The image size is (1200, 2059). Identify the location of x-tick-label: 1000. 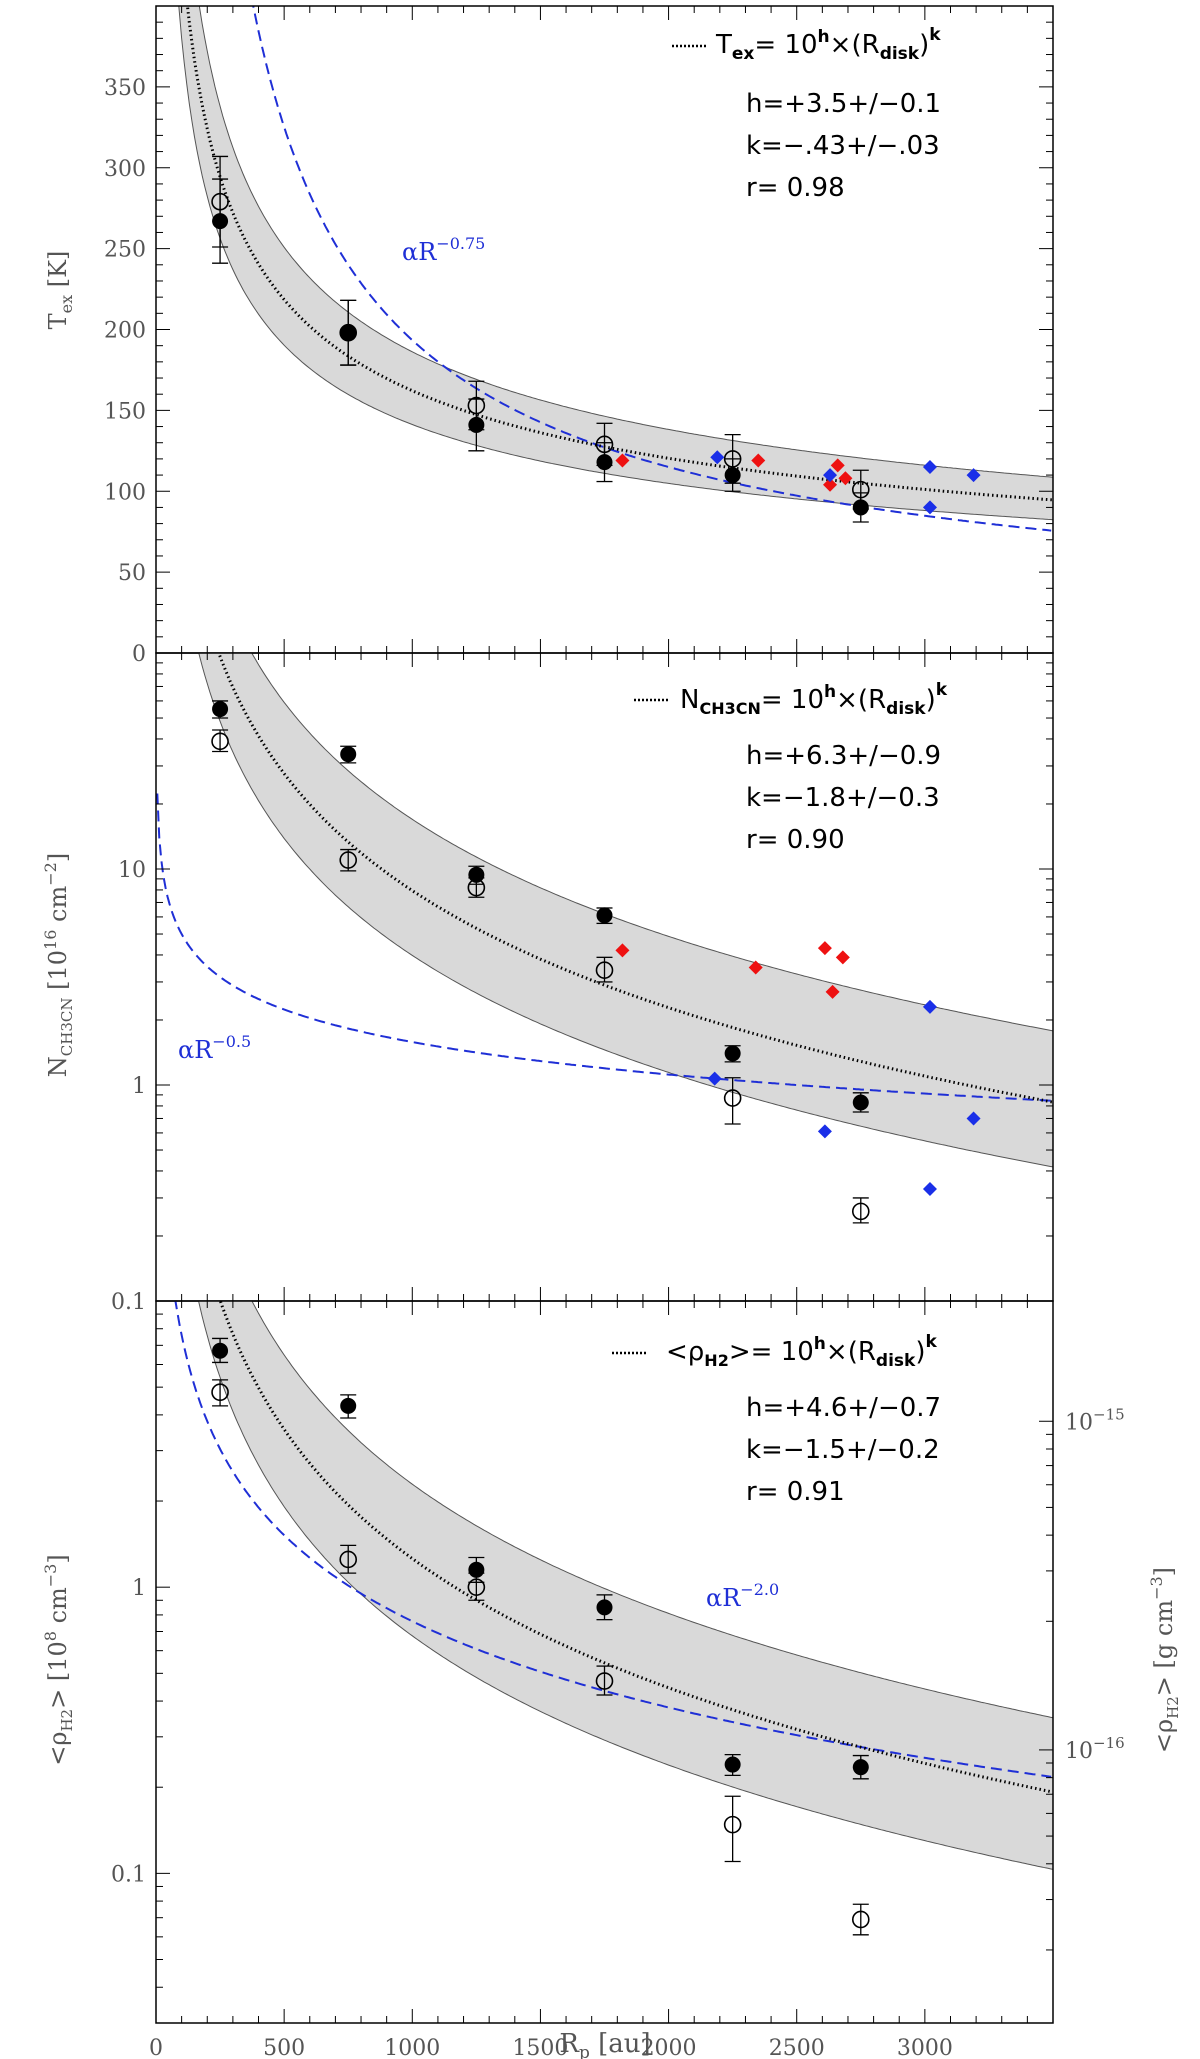
(412, 2047).